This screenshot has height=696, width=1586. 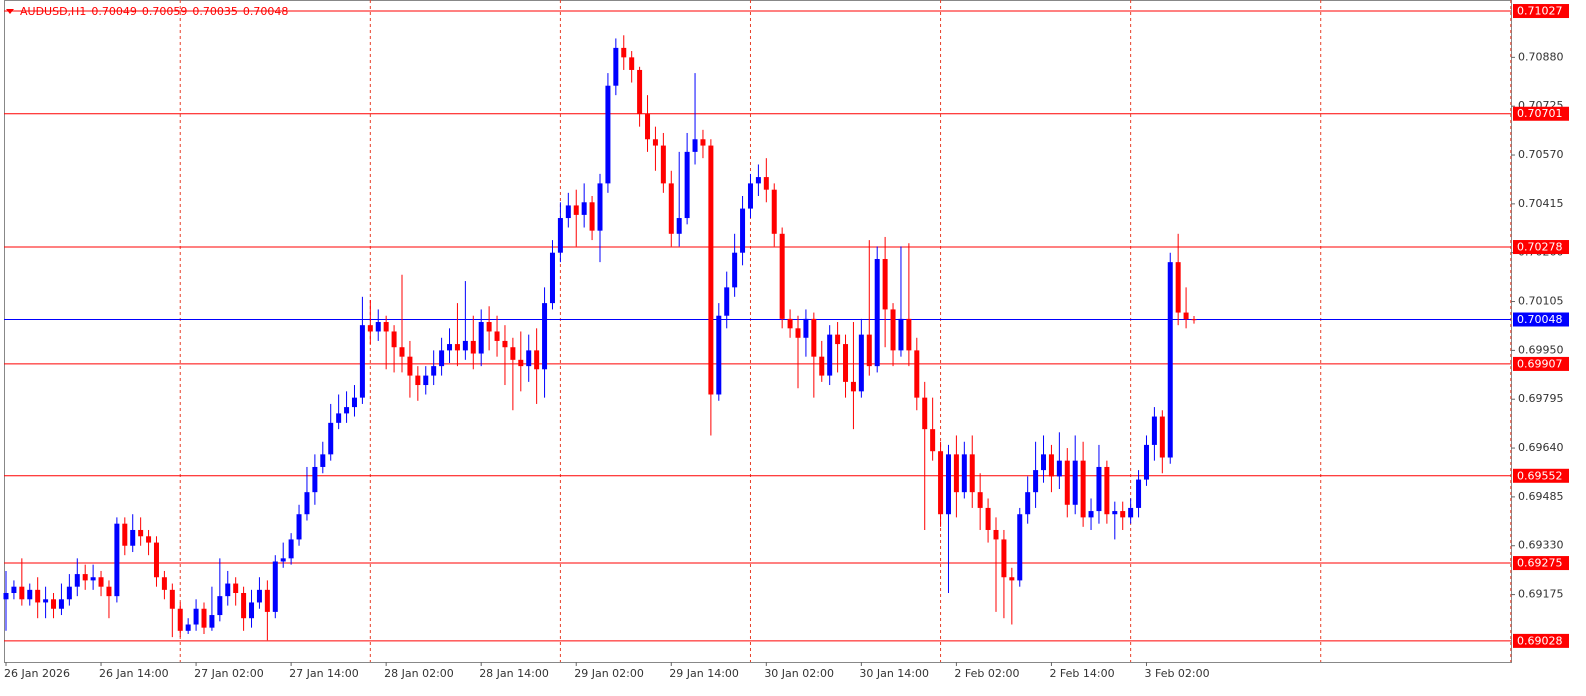 I want to click on x-tick-label: 2 Feb 02:00, so click(x=986, y=673).